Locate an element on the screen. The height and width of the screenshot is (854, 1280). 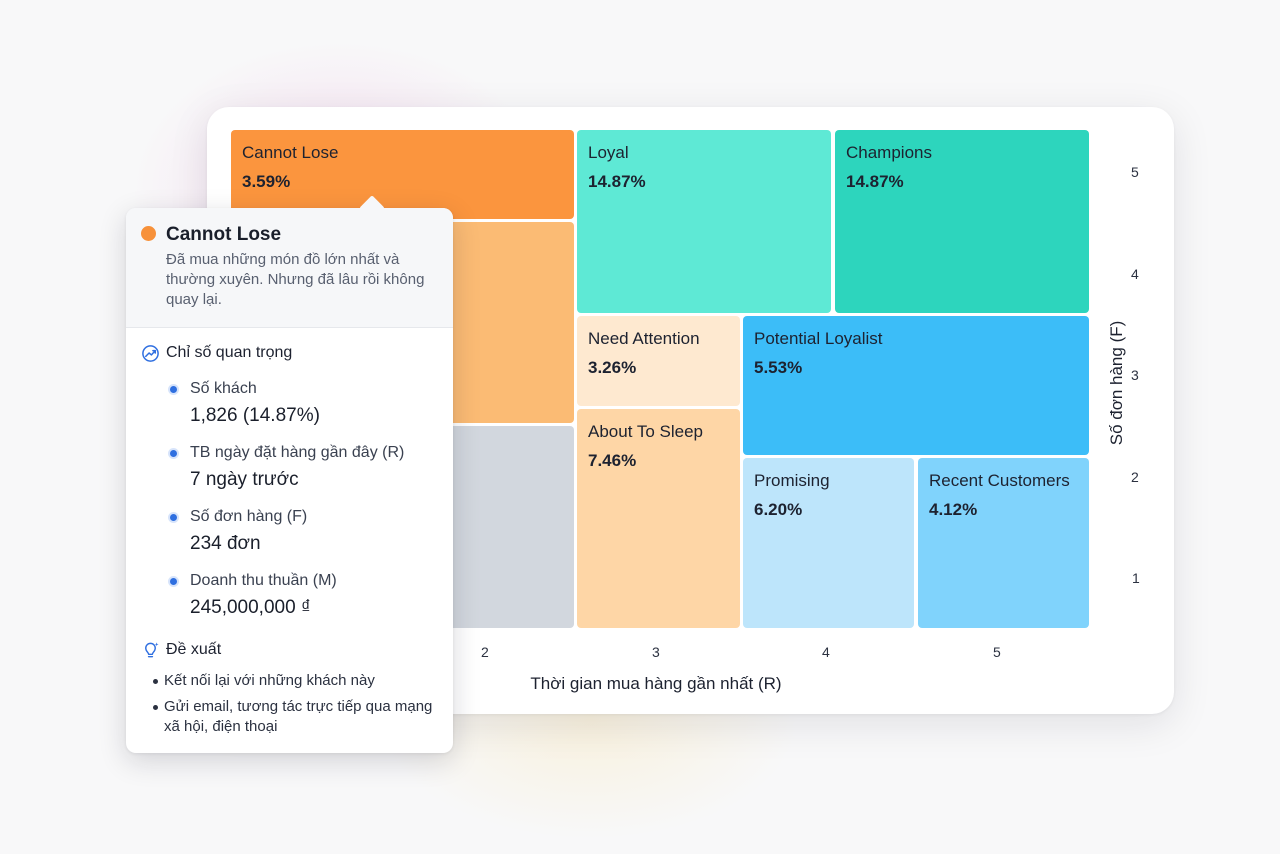
metric-value: 245,000,000 ₫ is located at coordinates (250, 607).